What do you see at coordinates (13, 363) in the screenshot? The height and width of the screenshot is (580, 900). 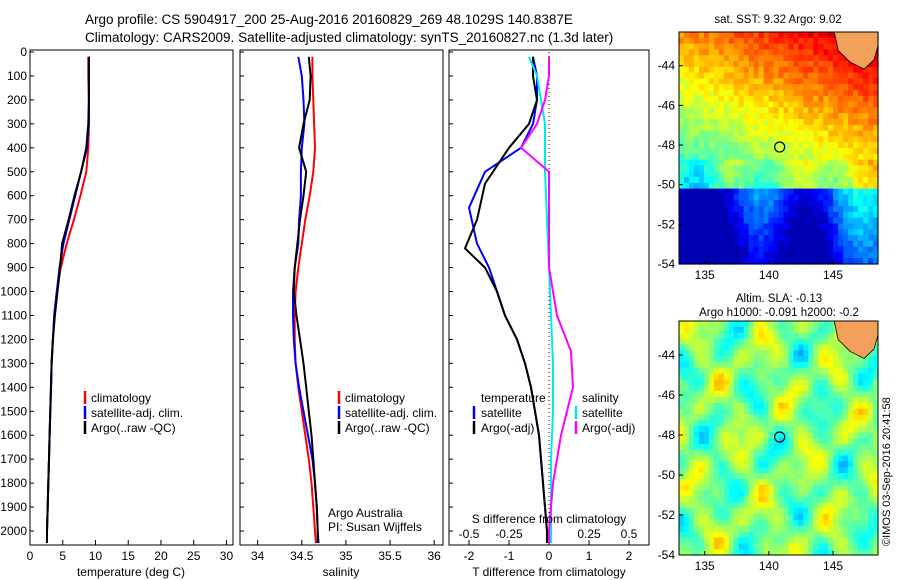 I see `y-tick-label: 1300` at bounding box center [13, 363].